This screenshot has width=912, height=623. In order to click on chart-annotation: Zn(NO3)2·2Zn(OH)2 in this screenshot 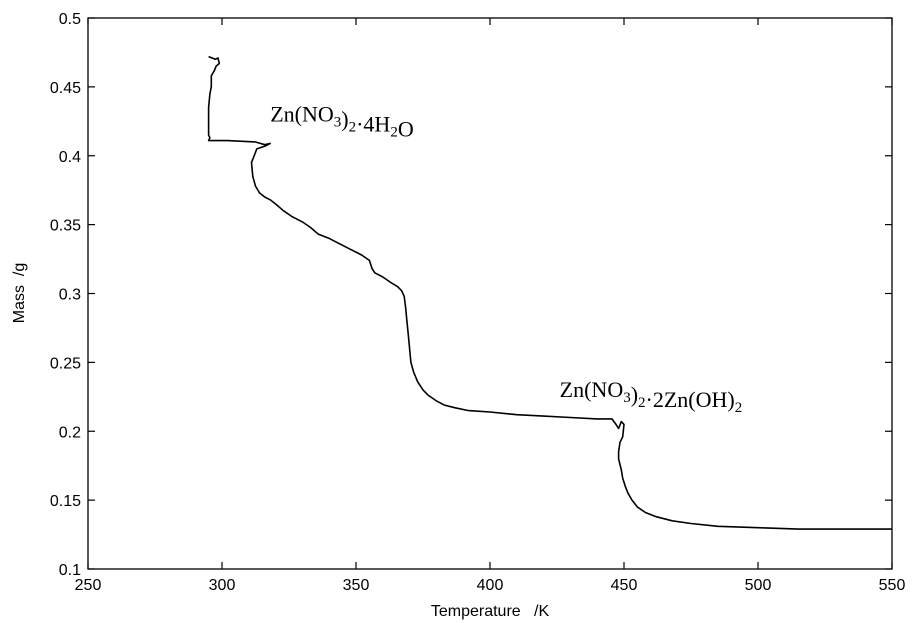, I will do `click(651, 396)`.